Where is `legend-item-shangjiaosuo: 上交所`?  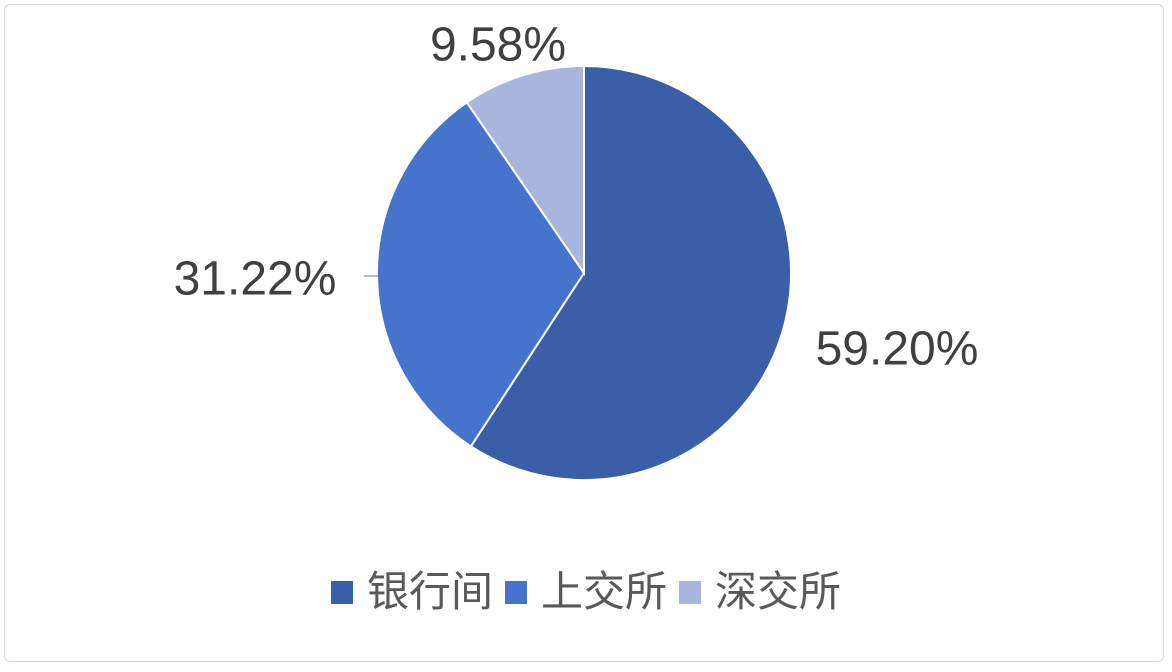 legend-item-shangjiaosuo: 上交所 is located at coordinates (585, 592).